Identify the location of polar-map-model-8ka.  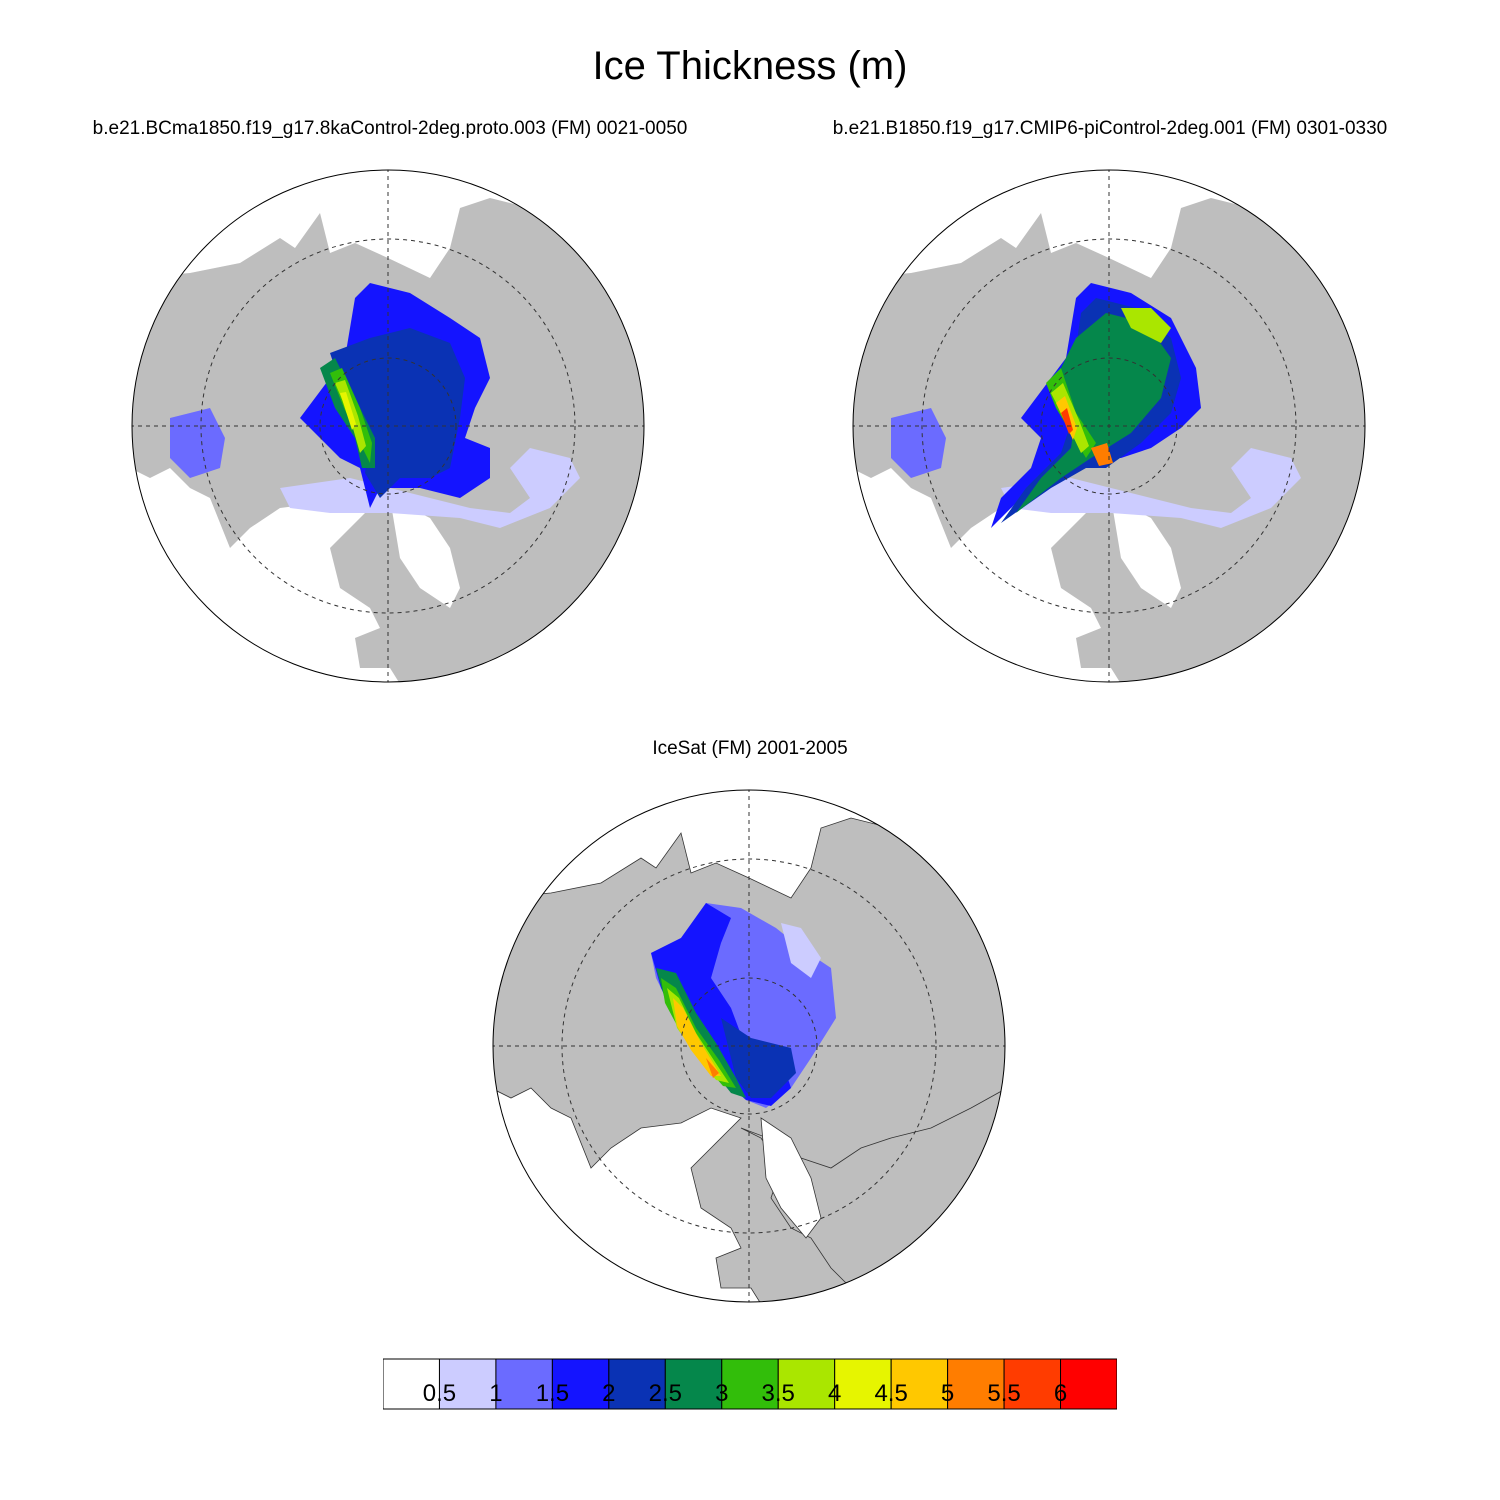
(388, 426).